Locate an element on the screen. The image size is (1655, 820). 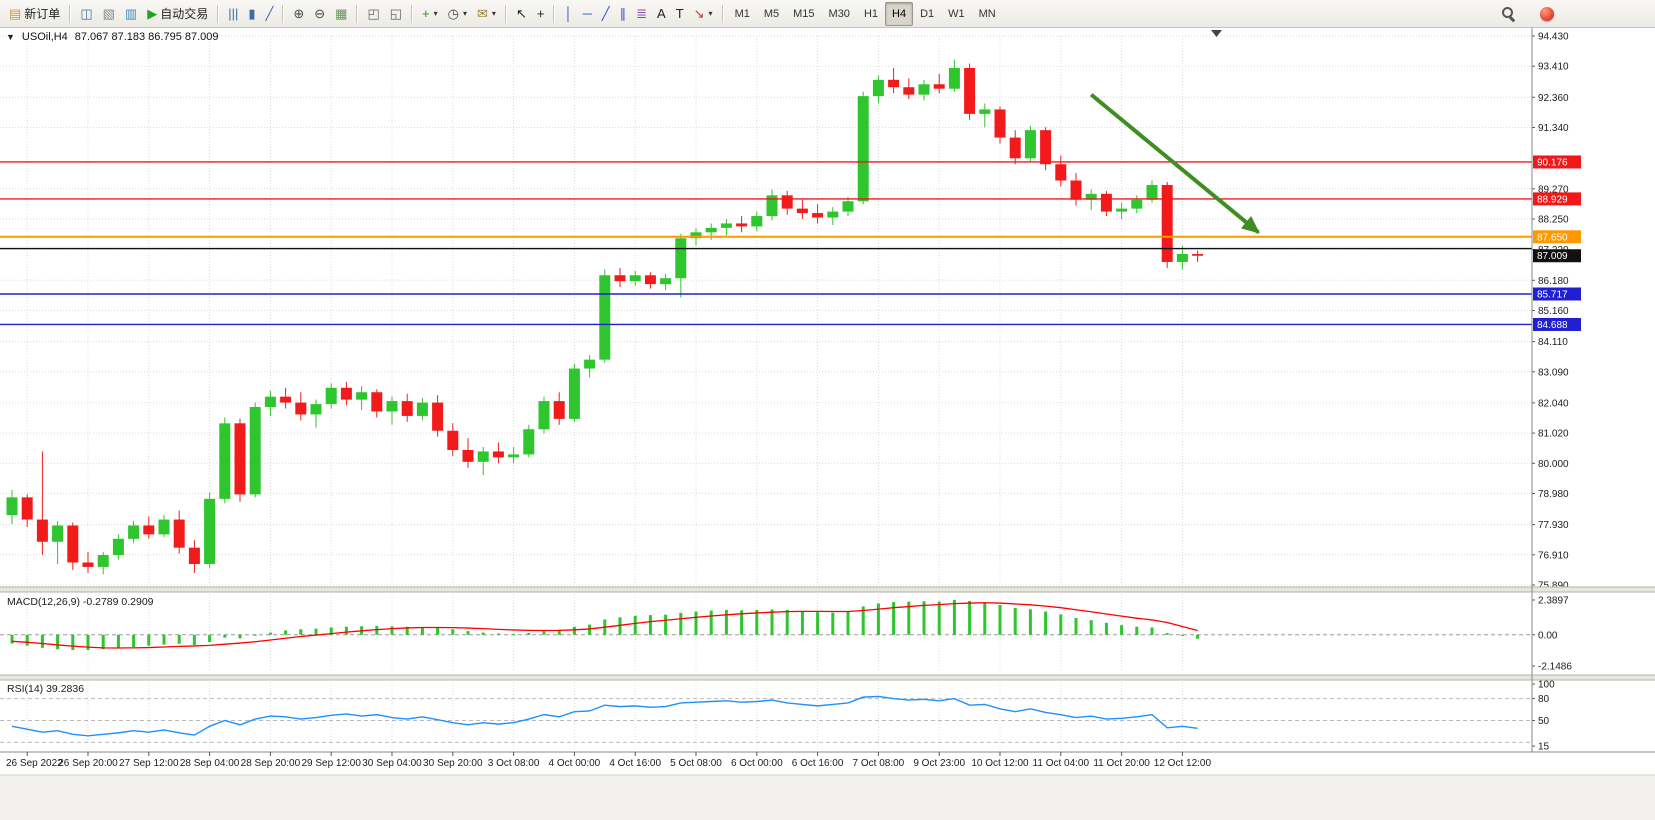
profiles-button: ▧ is located at coordinates (109, 14).